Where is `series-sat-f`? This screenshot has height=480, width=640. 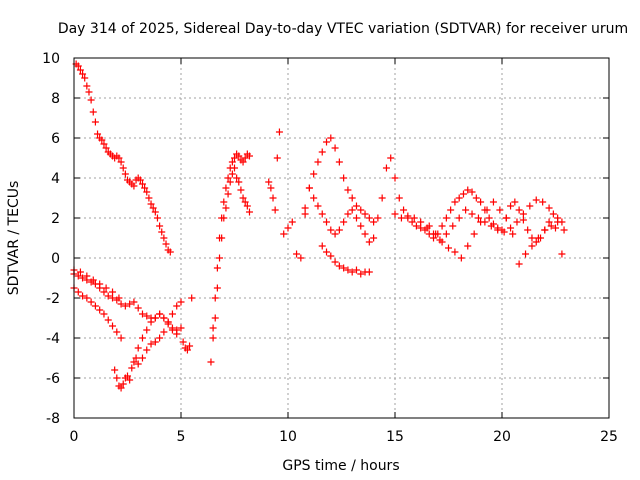
series-sat-f is located at coordinates (159, 331).